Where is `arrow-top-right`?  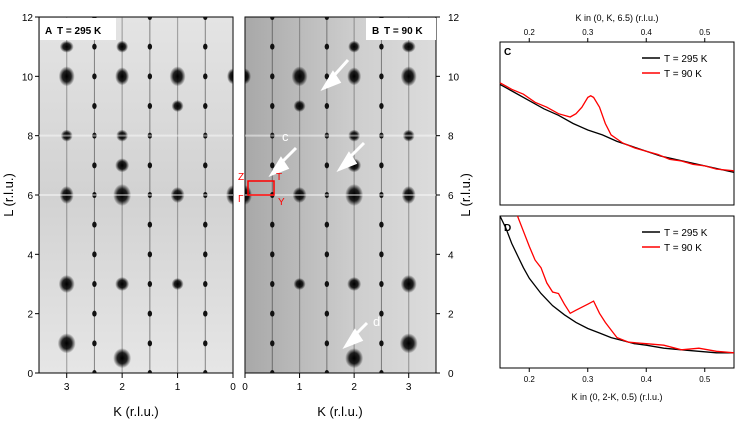 arrow-top-right is located at coordinates (335, 75).